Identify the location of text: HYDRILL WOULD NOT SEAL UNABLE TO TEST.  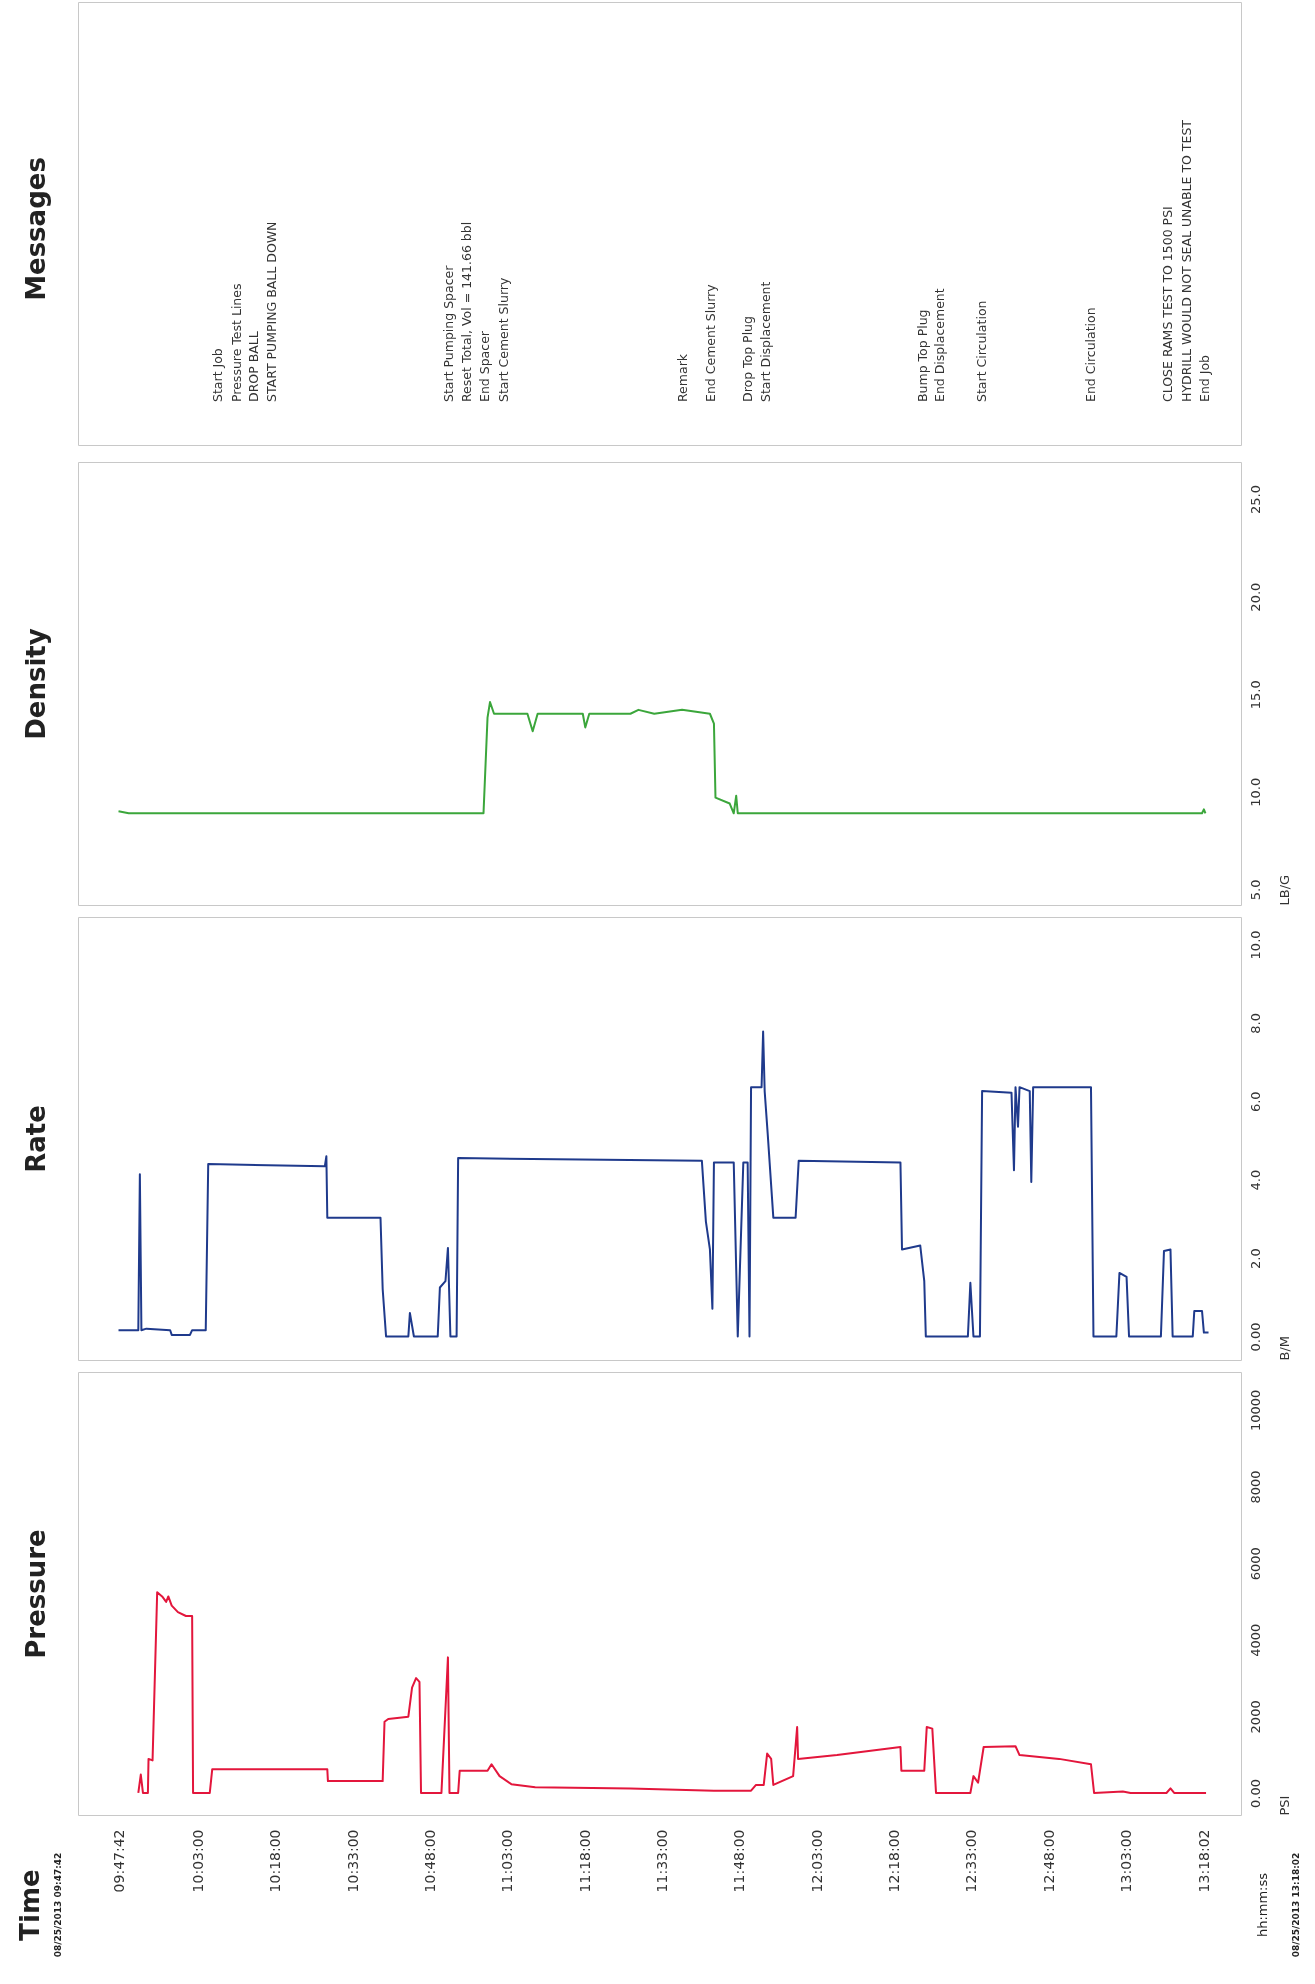
(1187, 260).